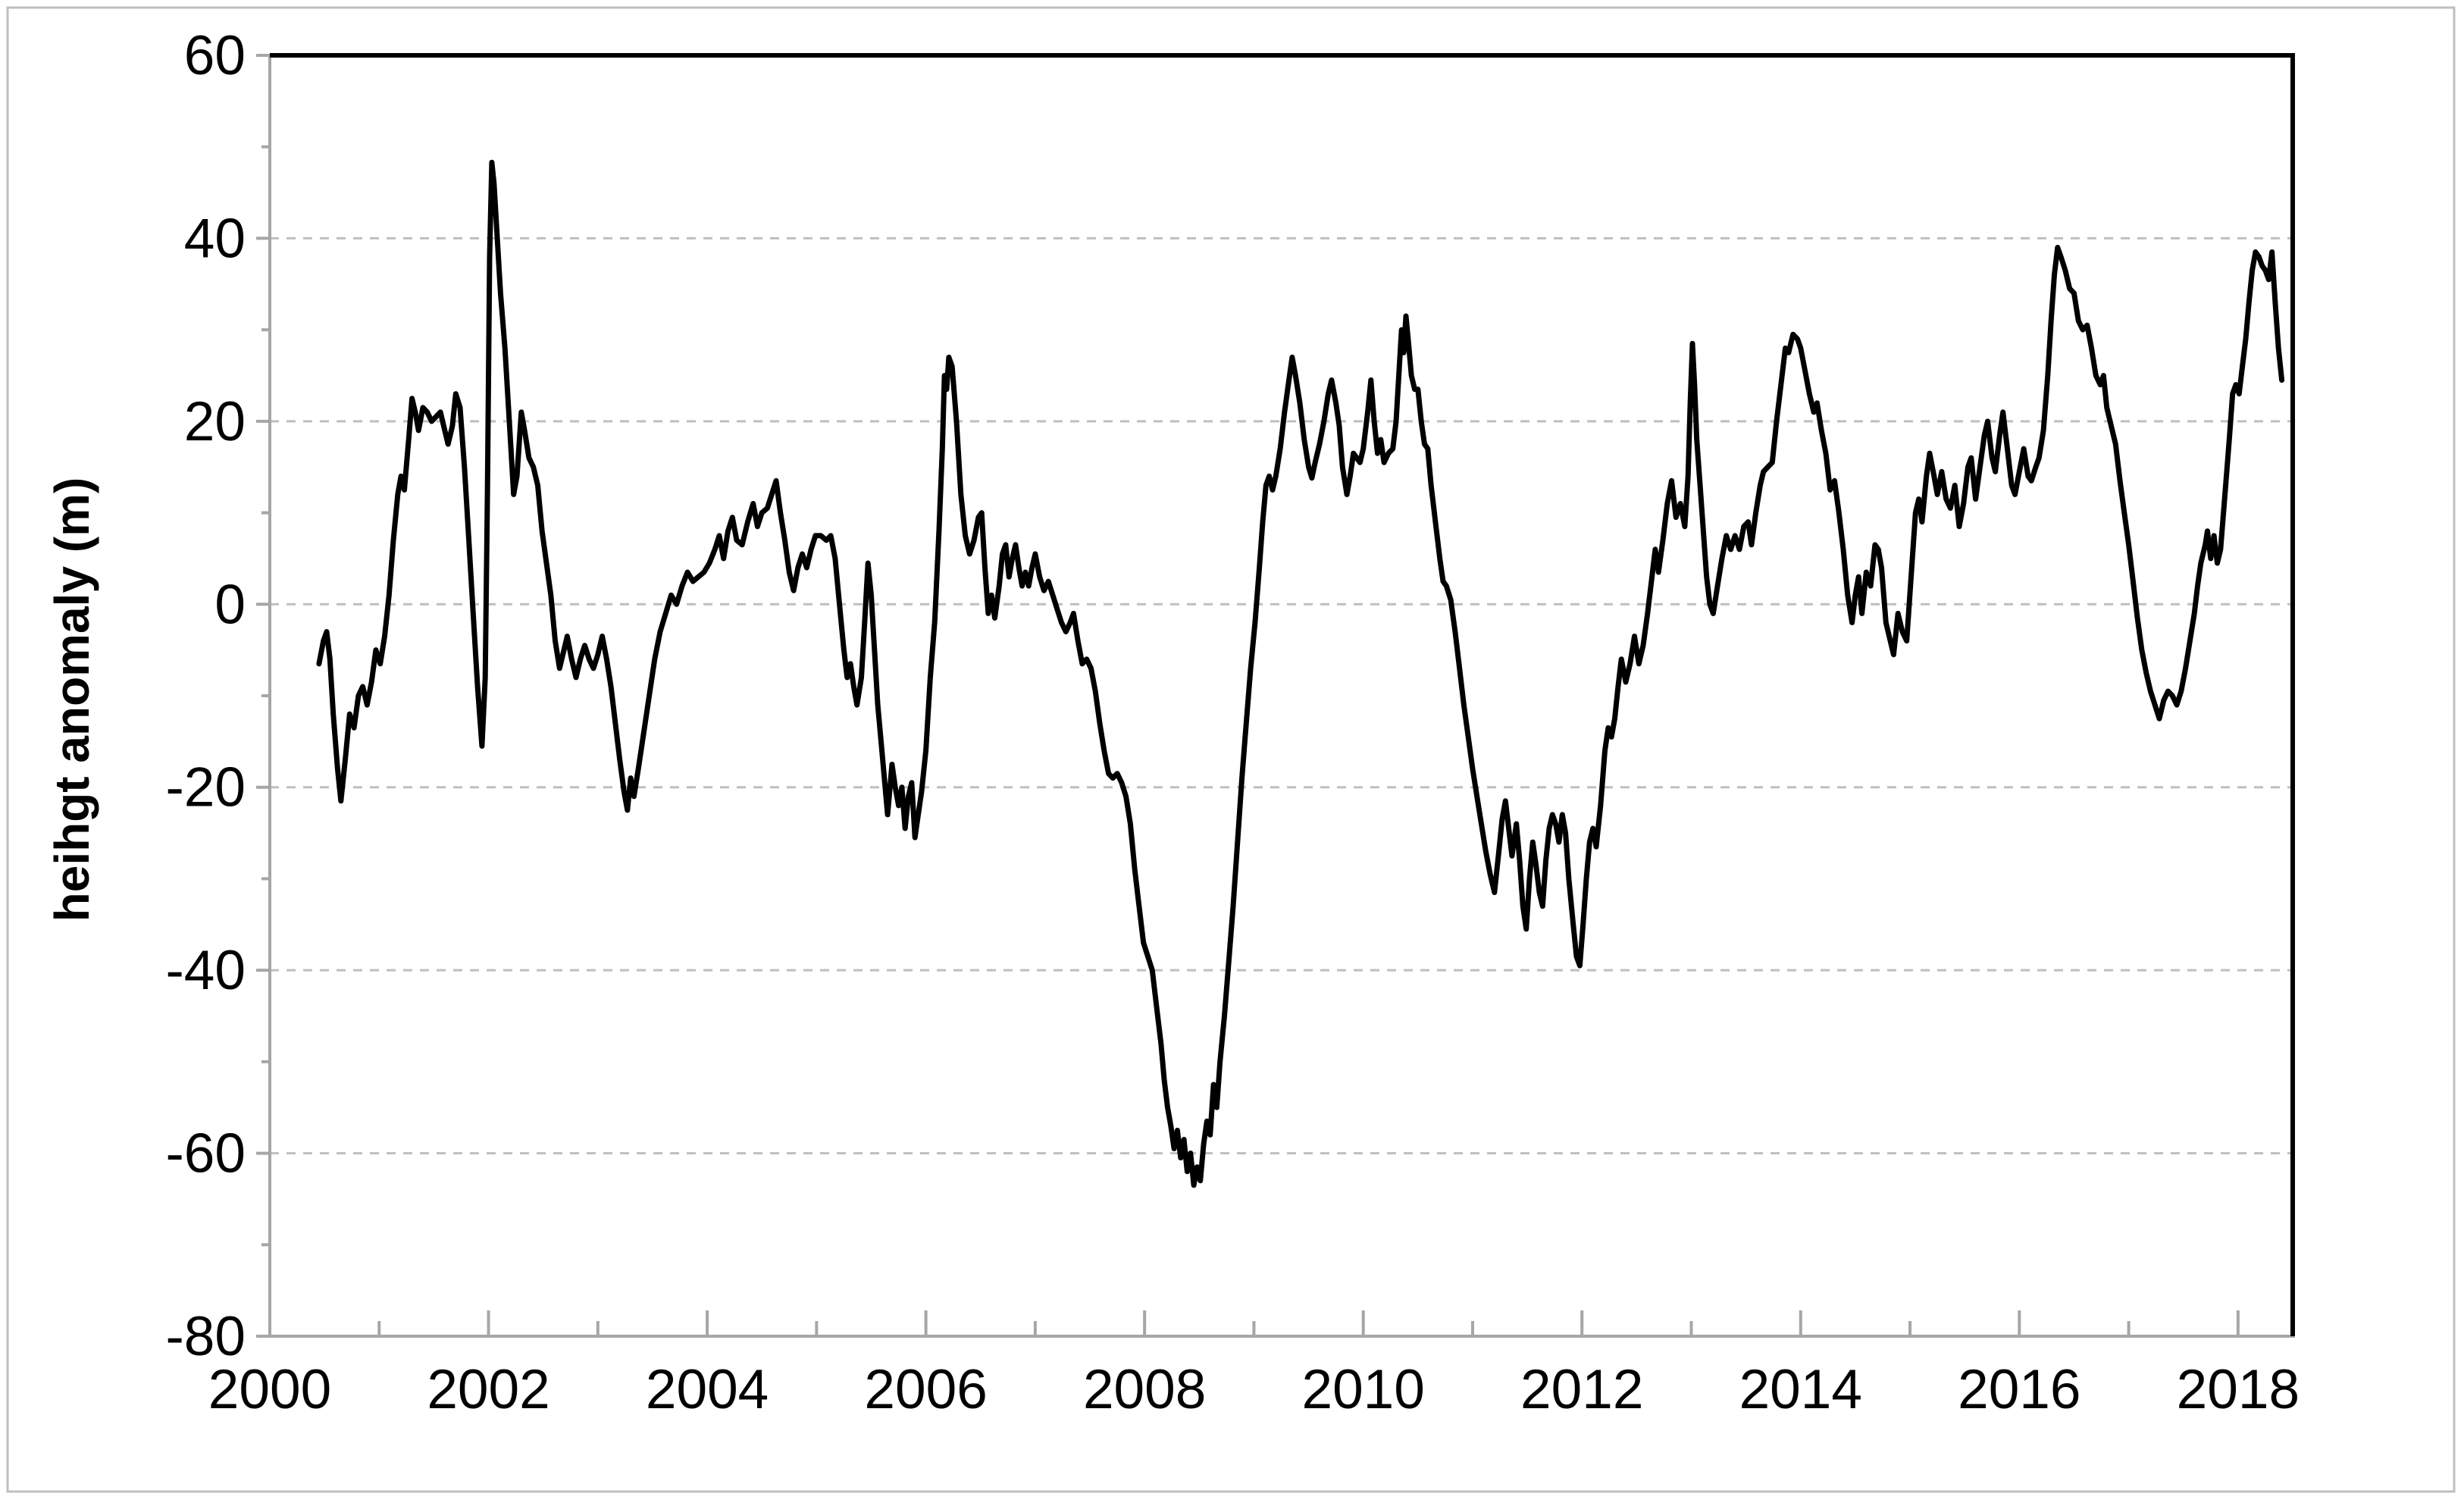  I want to click on x-tick-label-2000: 2000, so click(269, 1390).